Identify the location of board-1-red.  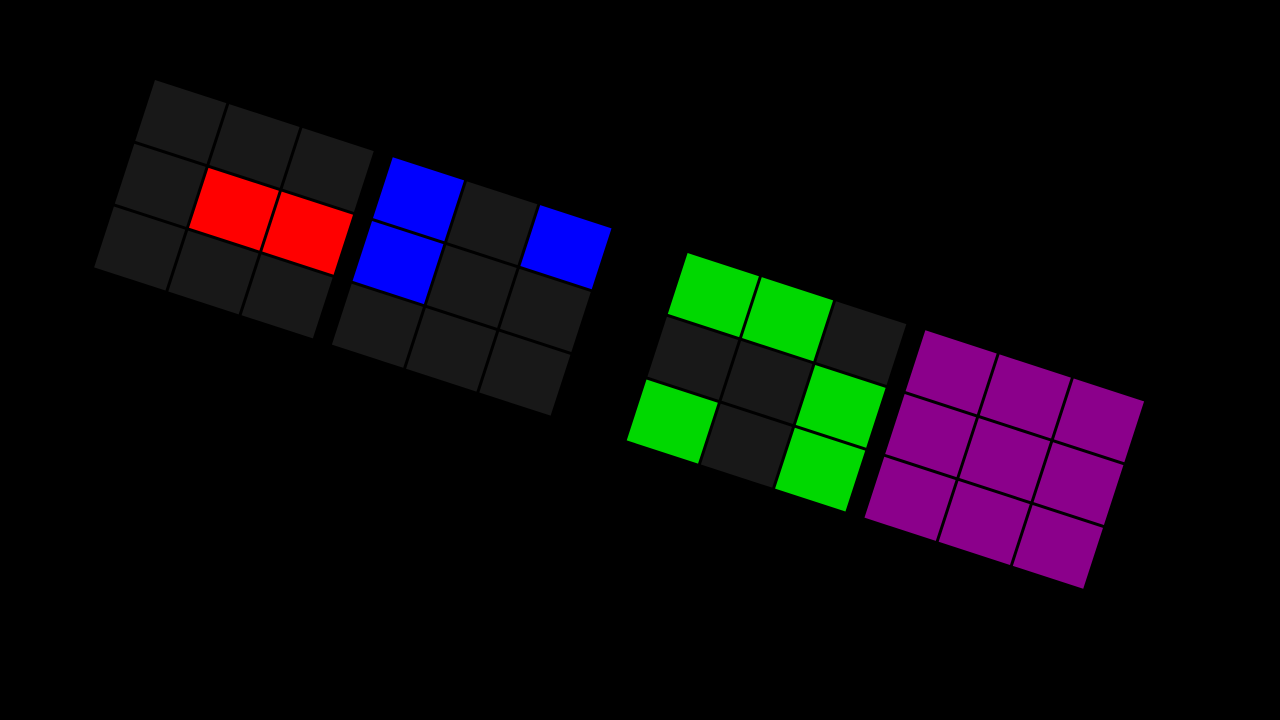
(234, 209).